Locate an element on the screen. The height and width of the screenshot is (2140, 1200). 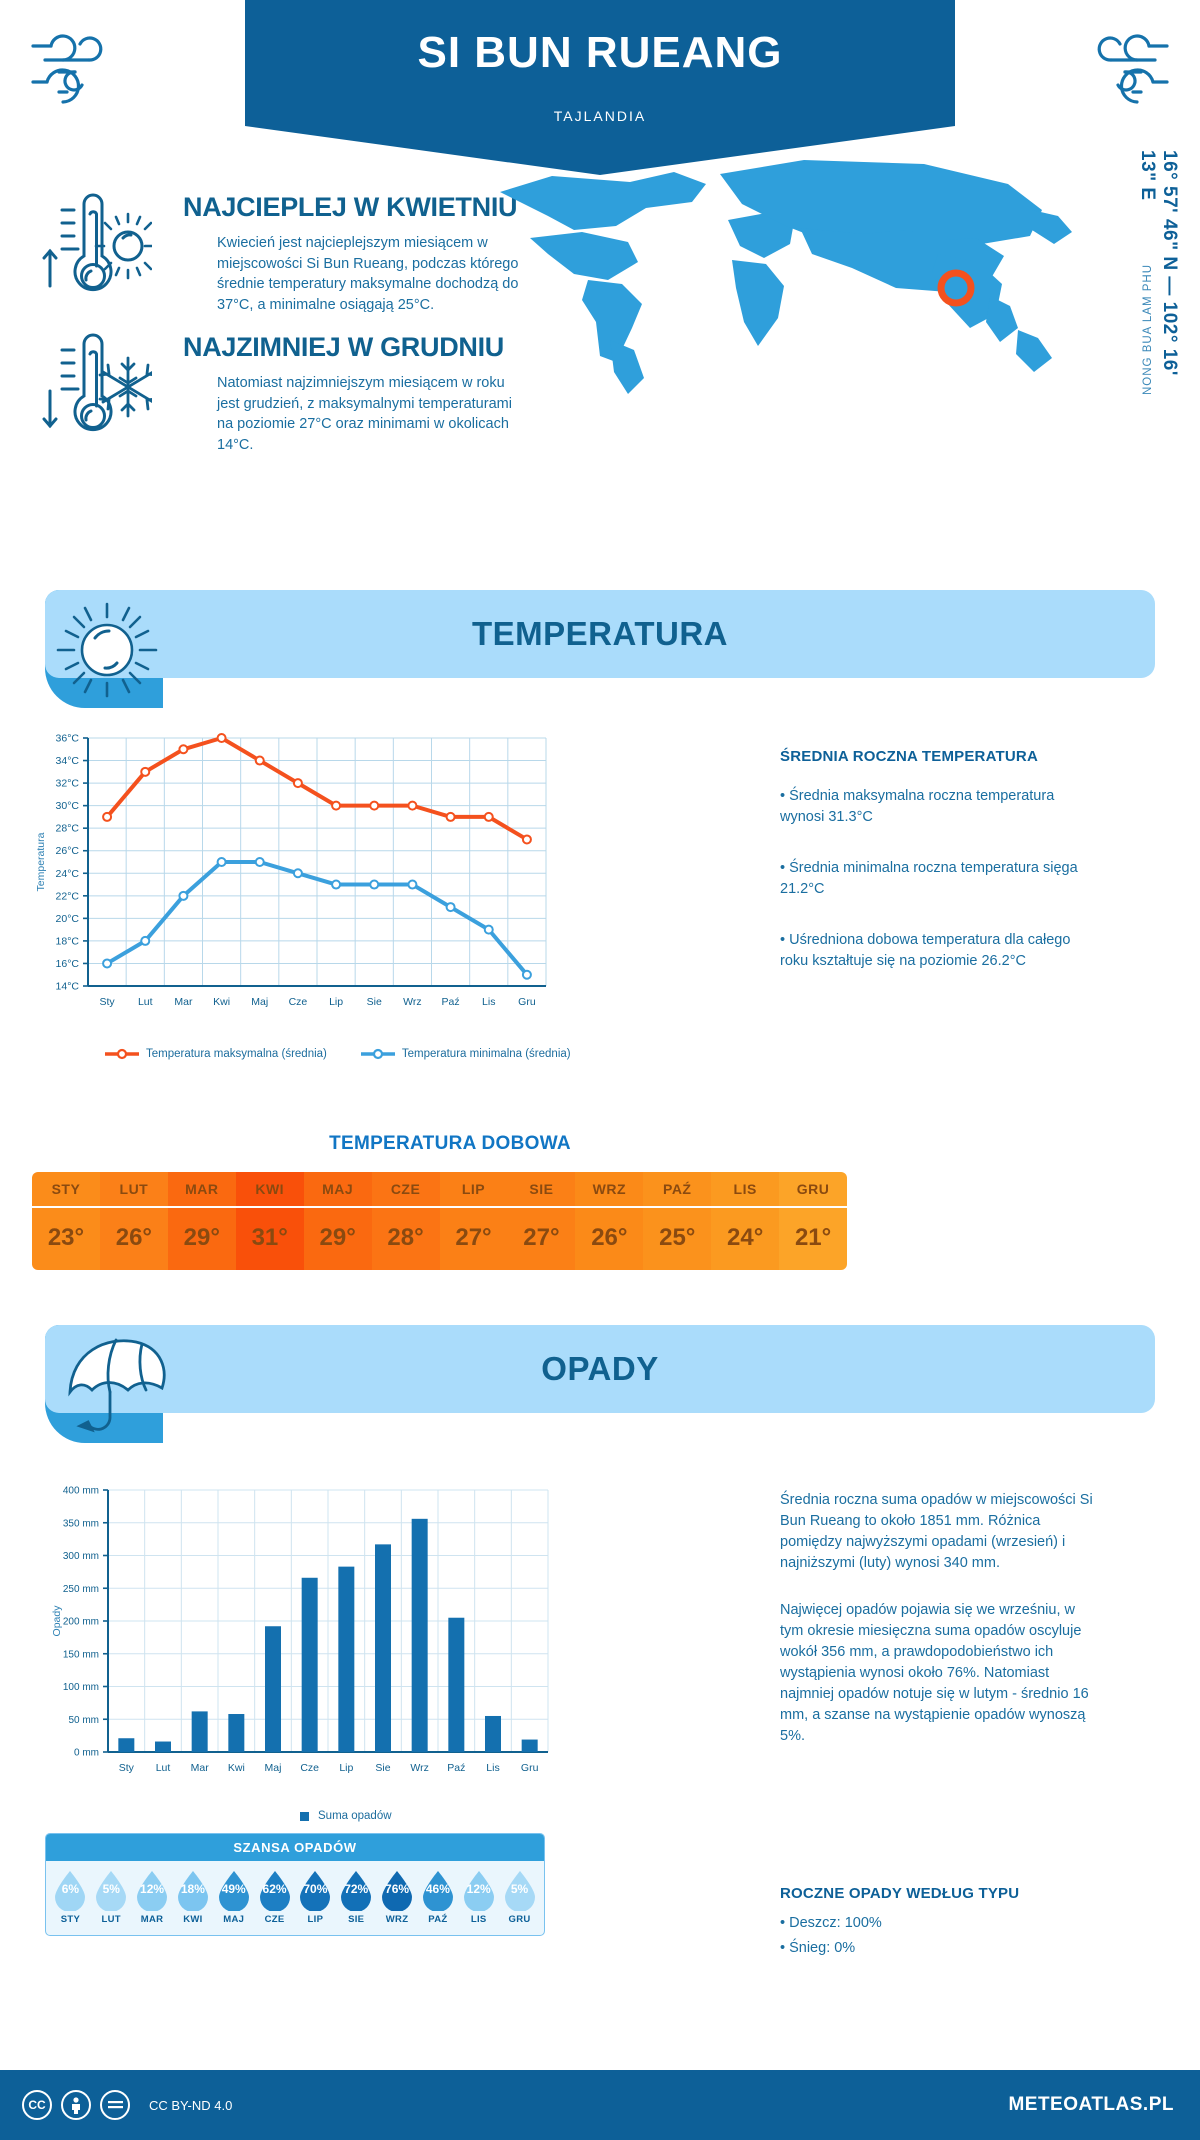
daily-temp-column: LIP 27° is located at coordinates (473, 1221).